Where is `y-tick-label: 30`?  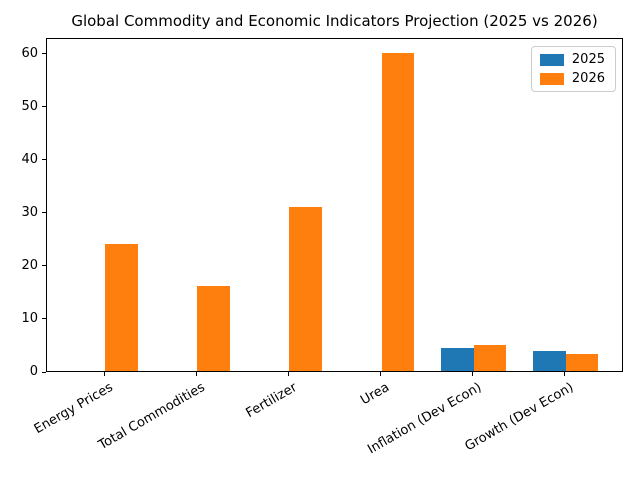
y-tick-label: 30 is located at coordinates (29, 212).